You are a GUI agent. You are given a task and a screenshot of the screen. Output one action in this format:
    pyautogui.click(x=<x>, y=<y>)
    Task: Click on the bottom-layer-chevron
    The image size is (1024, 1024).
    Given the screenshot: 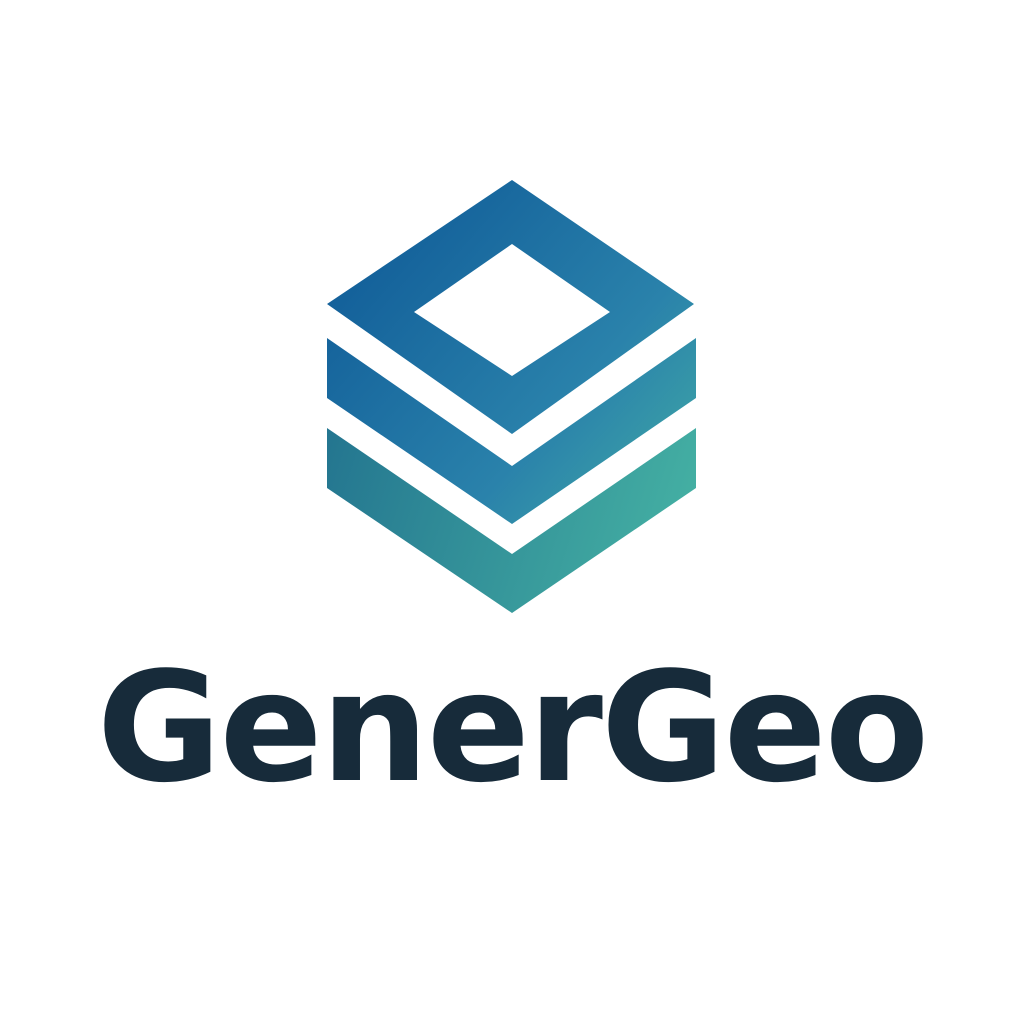 What is the action you would take?
    pyautogui.click(x=511, y=520)
    